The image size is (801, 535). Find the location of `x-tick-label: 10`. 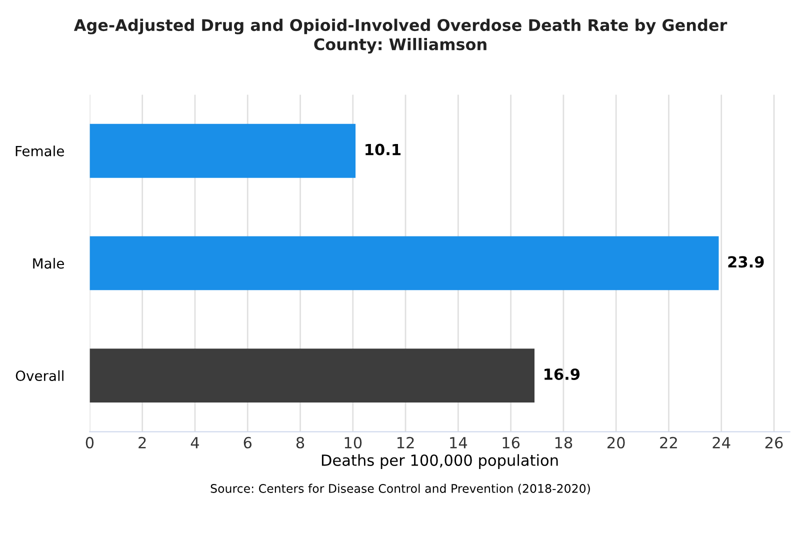

x-tick-label: 10 is located at coordinates (353, 442).